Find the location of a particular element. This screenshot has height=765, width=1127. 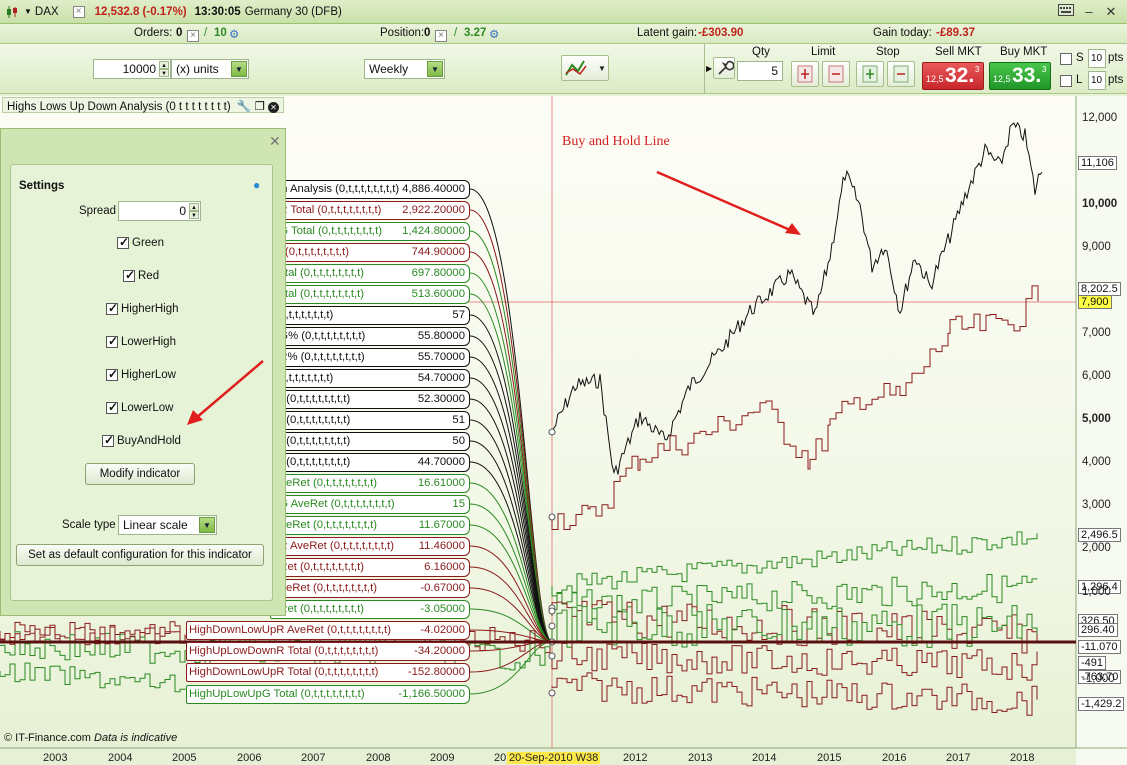

x-tick-label: 2016 is located at coordinates (894, 758).